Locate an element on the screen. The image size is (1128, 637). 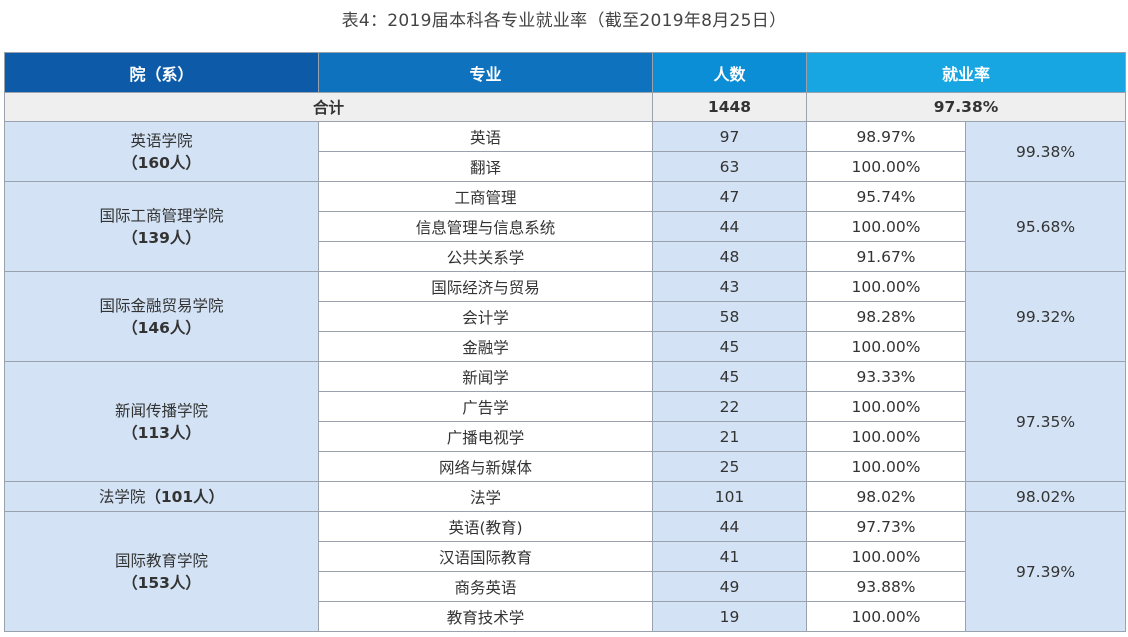
department-count: （153人） is located at coordinates (161, 582).